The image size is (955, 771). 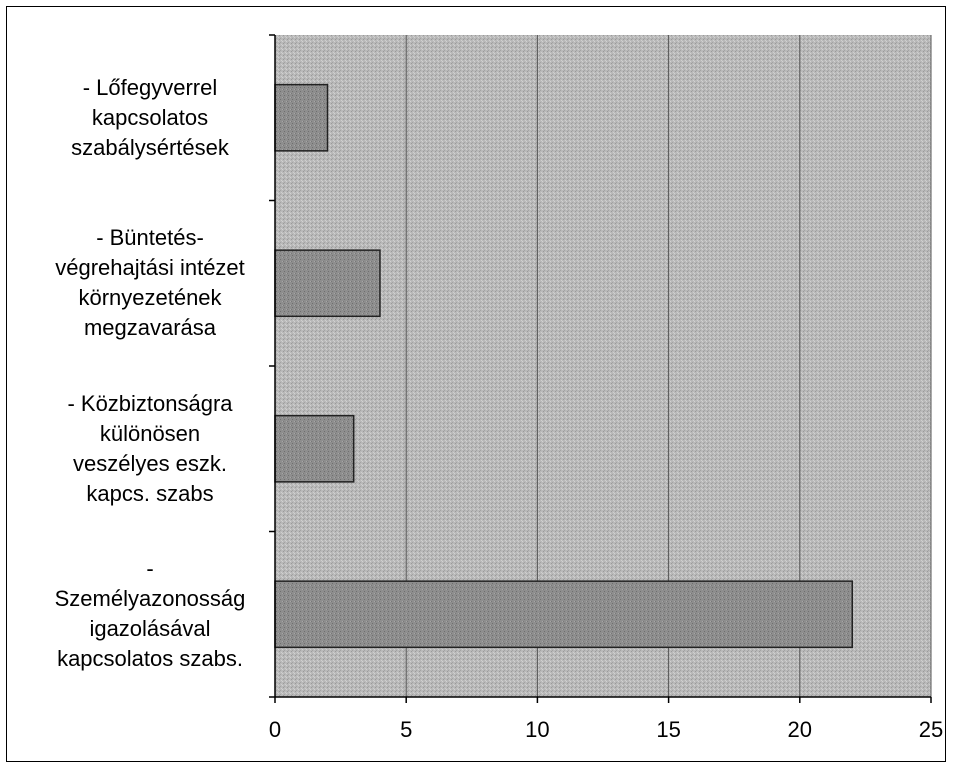 What do you see at coordinates (406, 729) in the screenshot?
I see `x-tick-label: 5` at bounding box center [406, 729].